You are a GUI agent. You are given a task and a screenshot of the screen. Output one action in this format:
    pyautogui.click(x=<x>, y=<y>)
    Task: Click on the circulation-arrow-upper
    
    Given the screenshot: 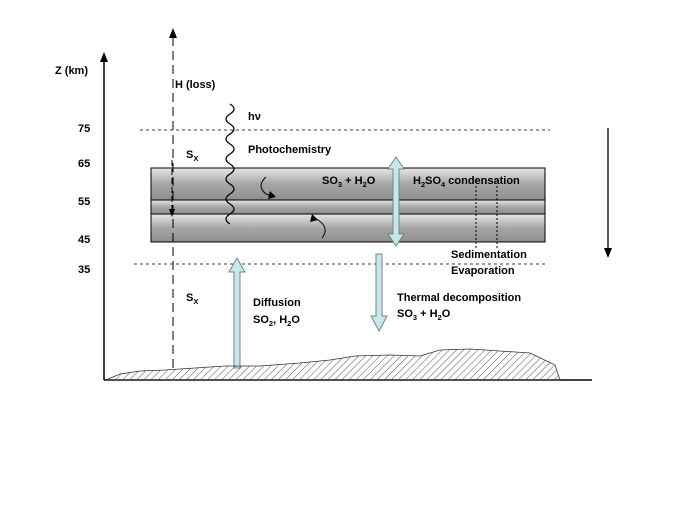 What is the action you would take?
    pyautogui.click(x=266, y=186)
    